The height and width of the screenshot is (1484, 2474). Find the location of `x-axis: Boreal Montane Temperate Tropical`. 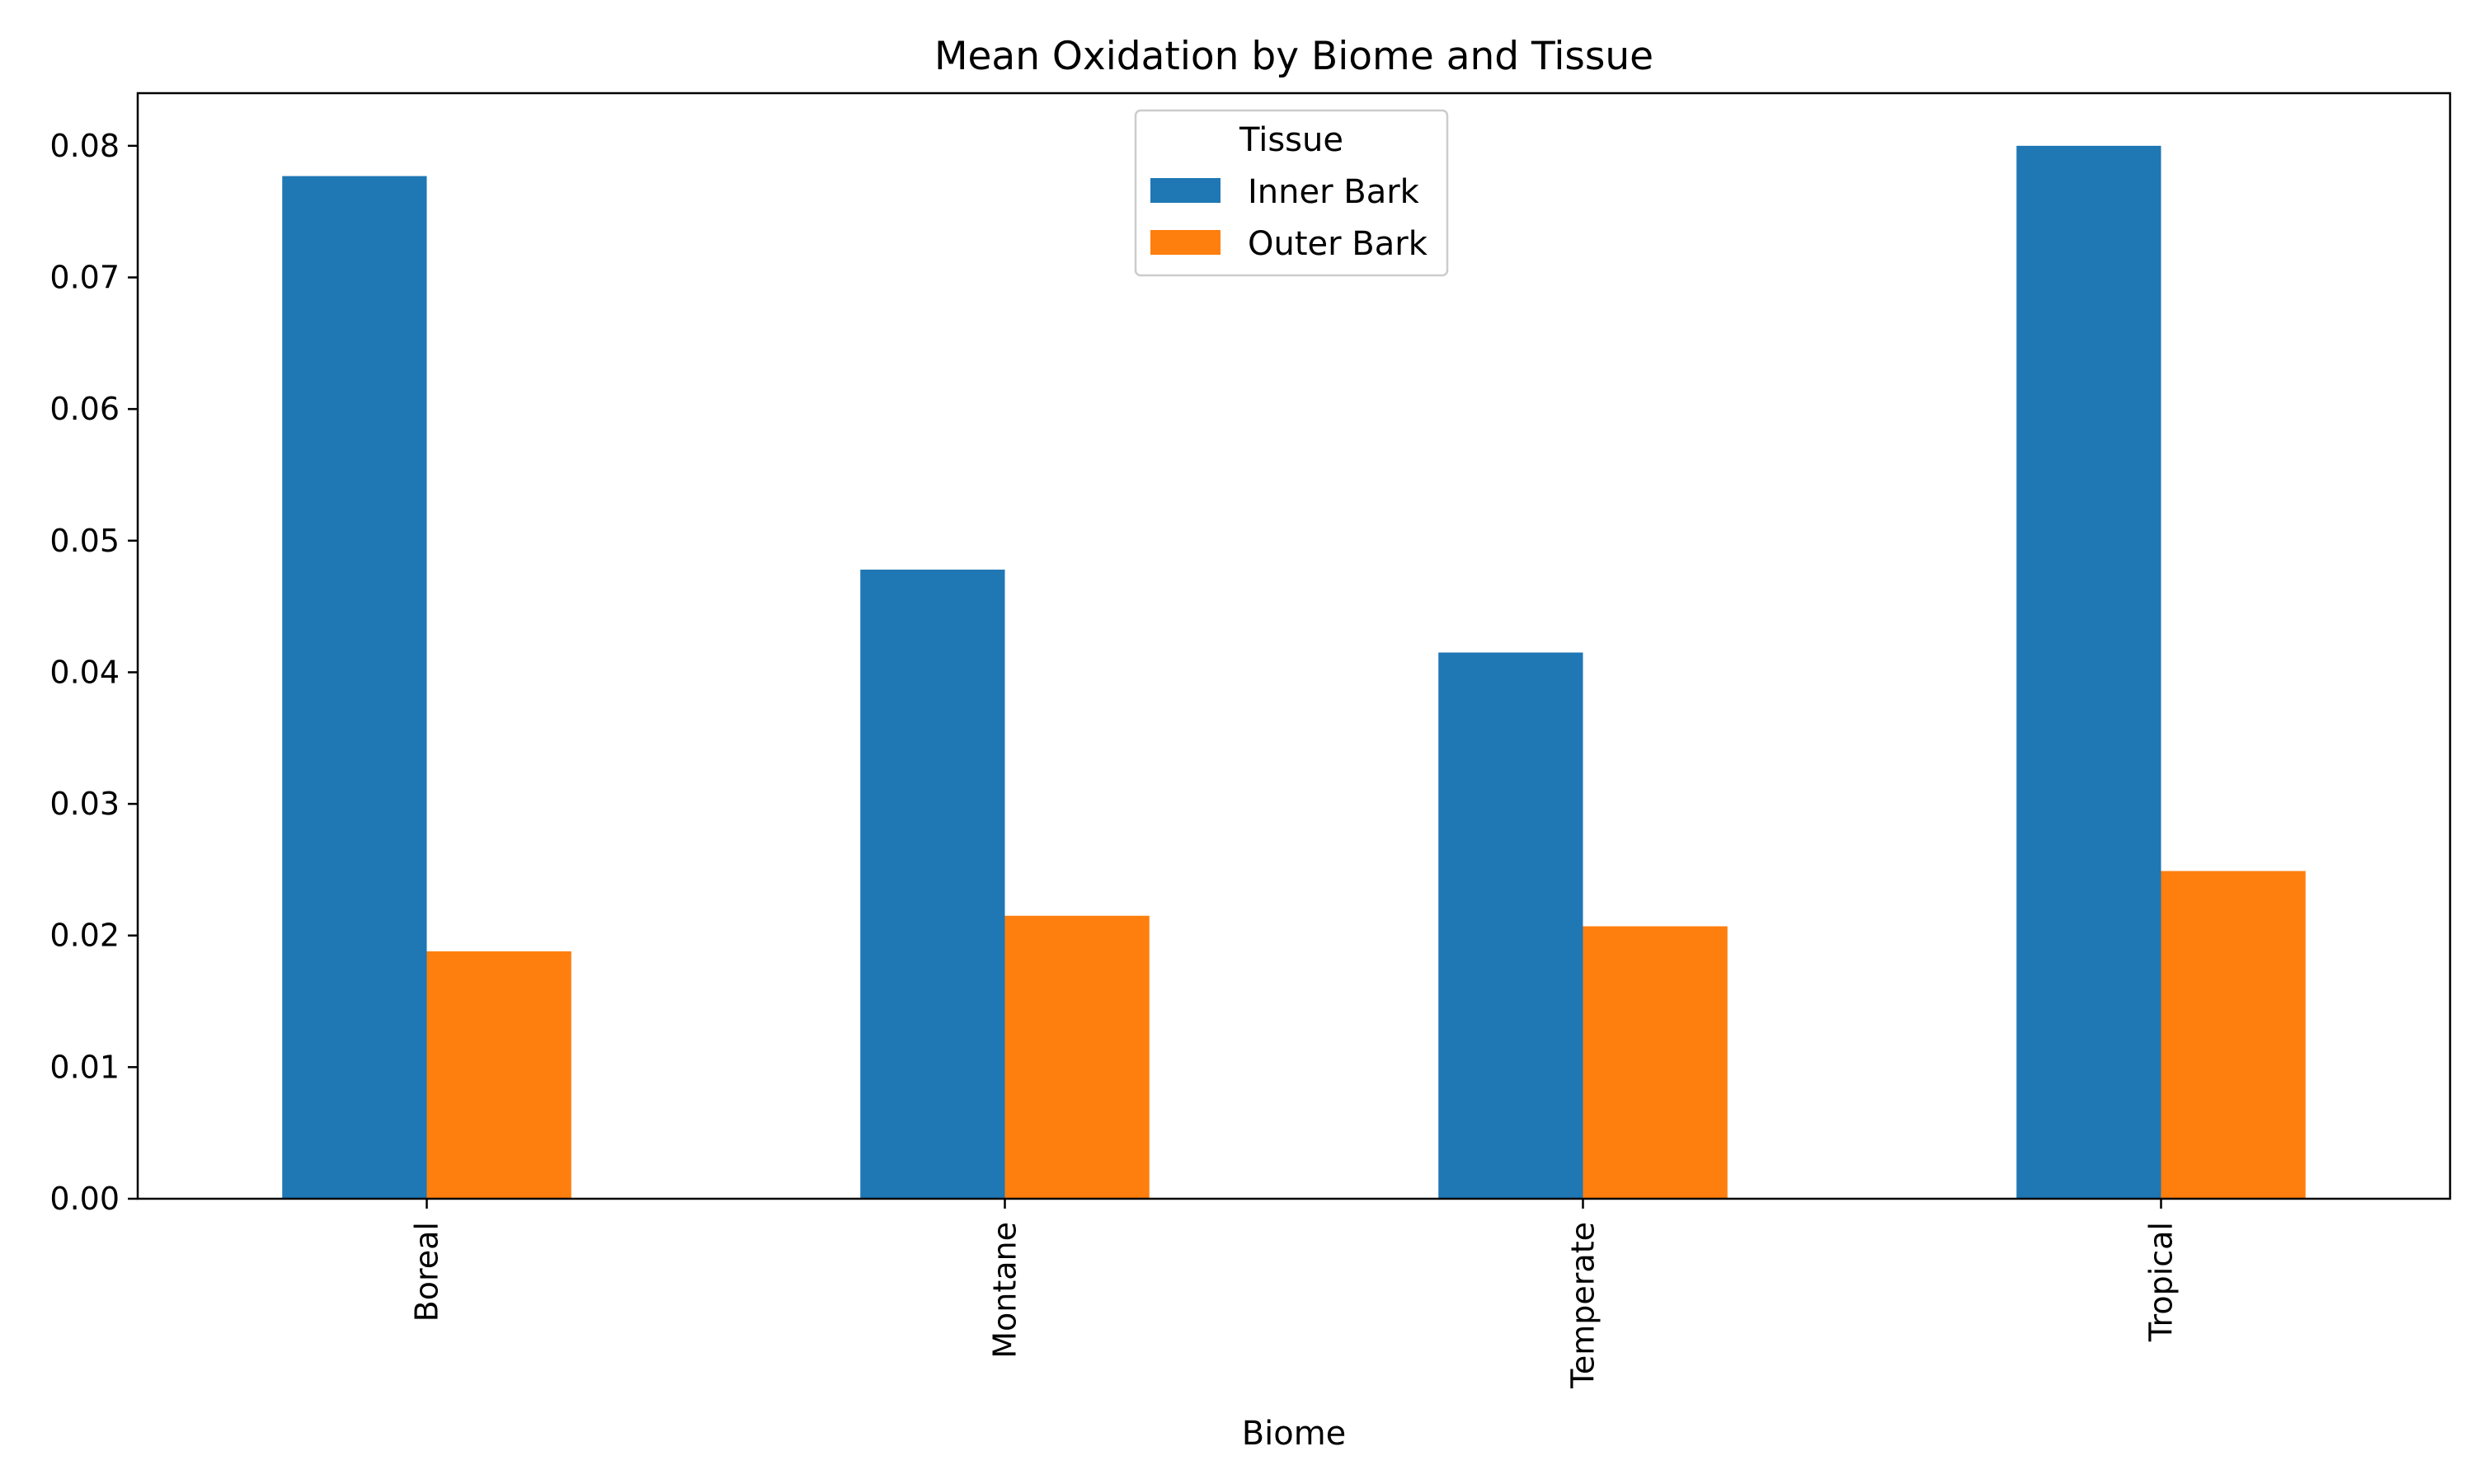

x-axis: Boreal Montane Temperate Tropical is located at coordinates (1294, 1294).